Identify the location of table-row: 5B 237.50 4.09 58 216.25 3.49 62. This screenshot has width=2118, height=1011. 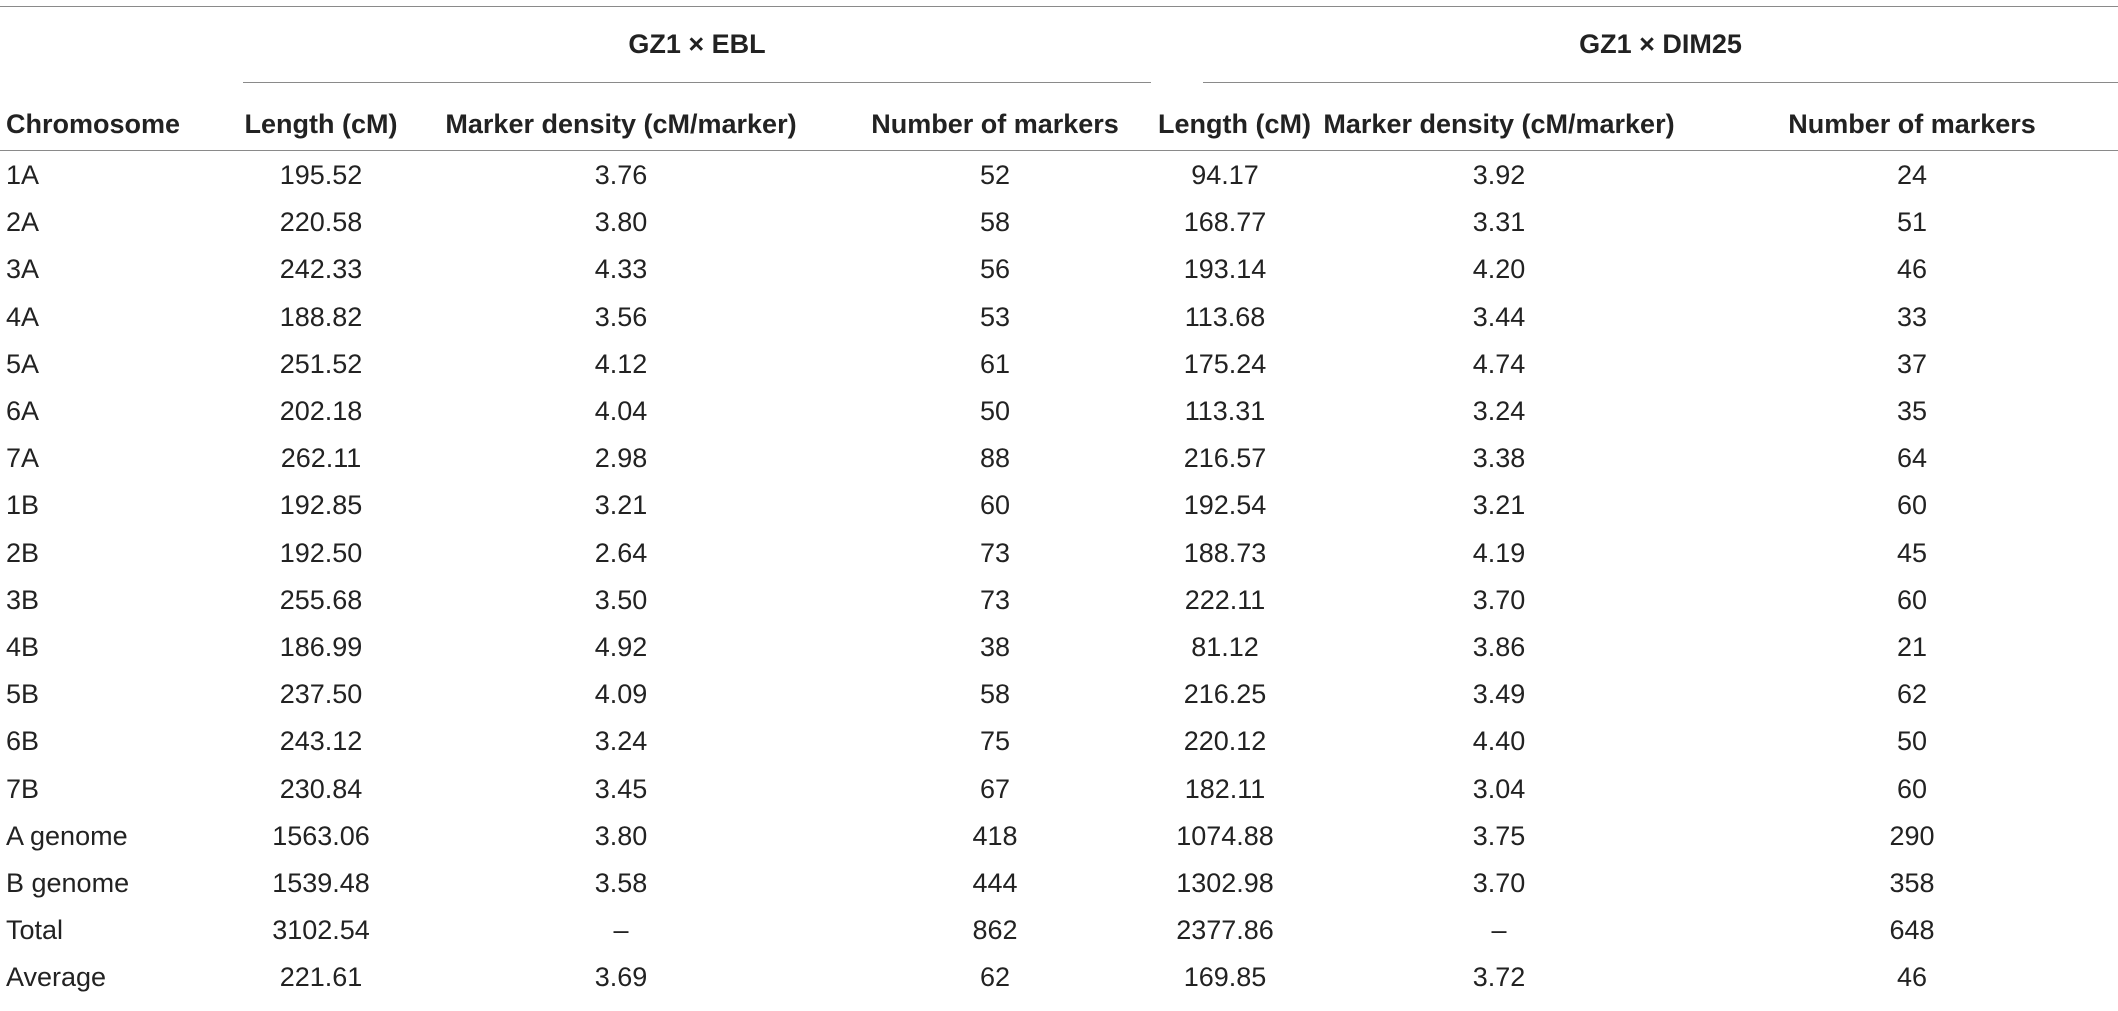
(1059, 694).